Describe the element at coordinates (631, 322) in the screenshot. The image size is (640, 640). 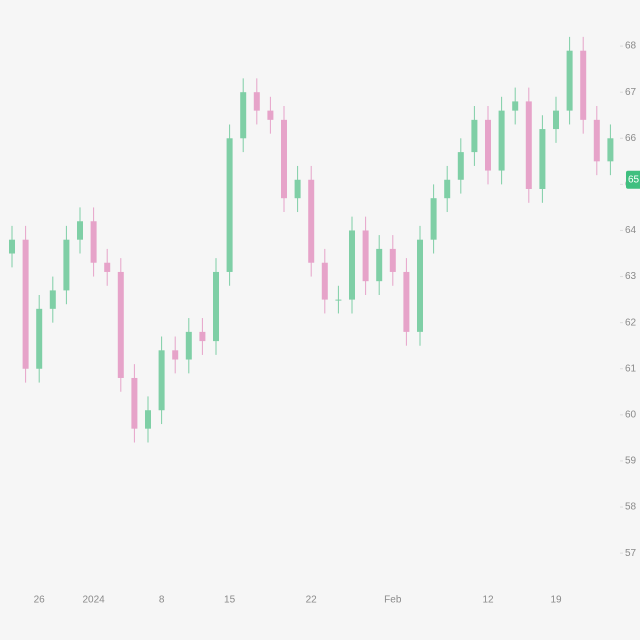
I see `y-tick-label: 62` at that location.